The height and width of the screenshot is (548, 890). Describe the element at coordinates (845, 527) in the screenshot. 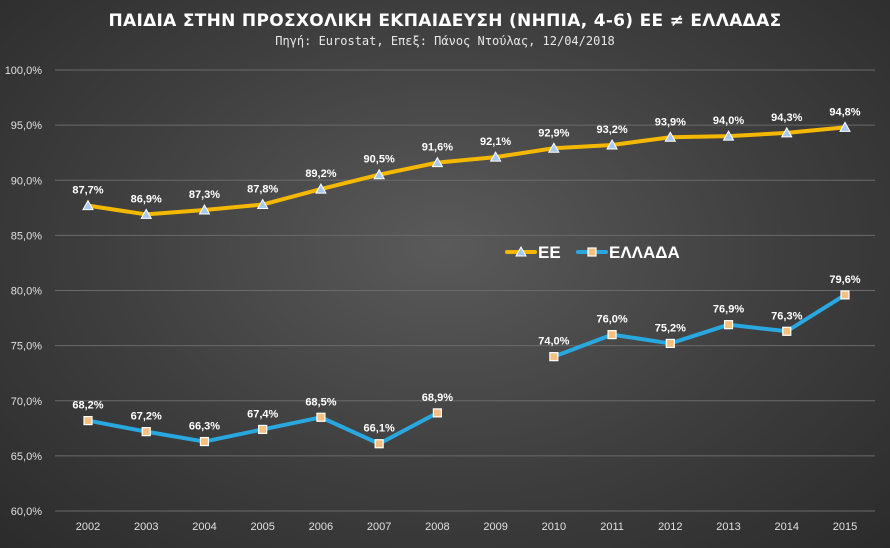

I see `x-tick-label: 2015` at that location.